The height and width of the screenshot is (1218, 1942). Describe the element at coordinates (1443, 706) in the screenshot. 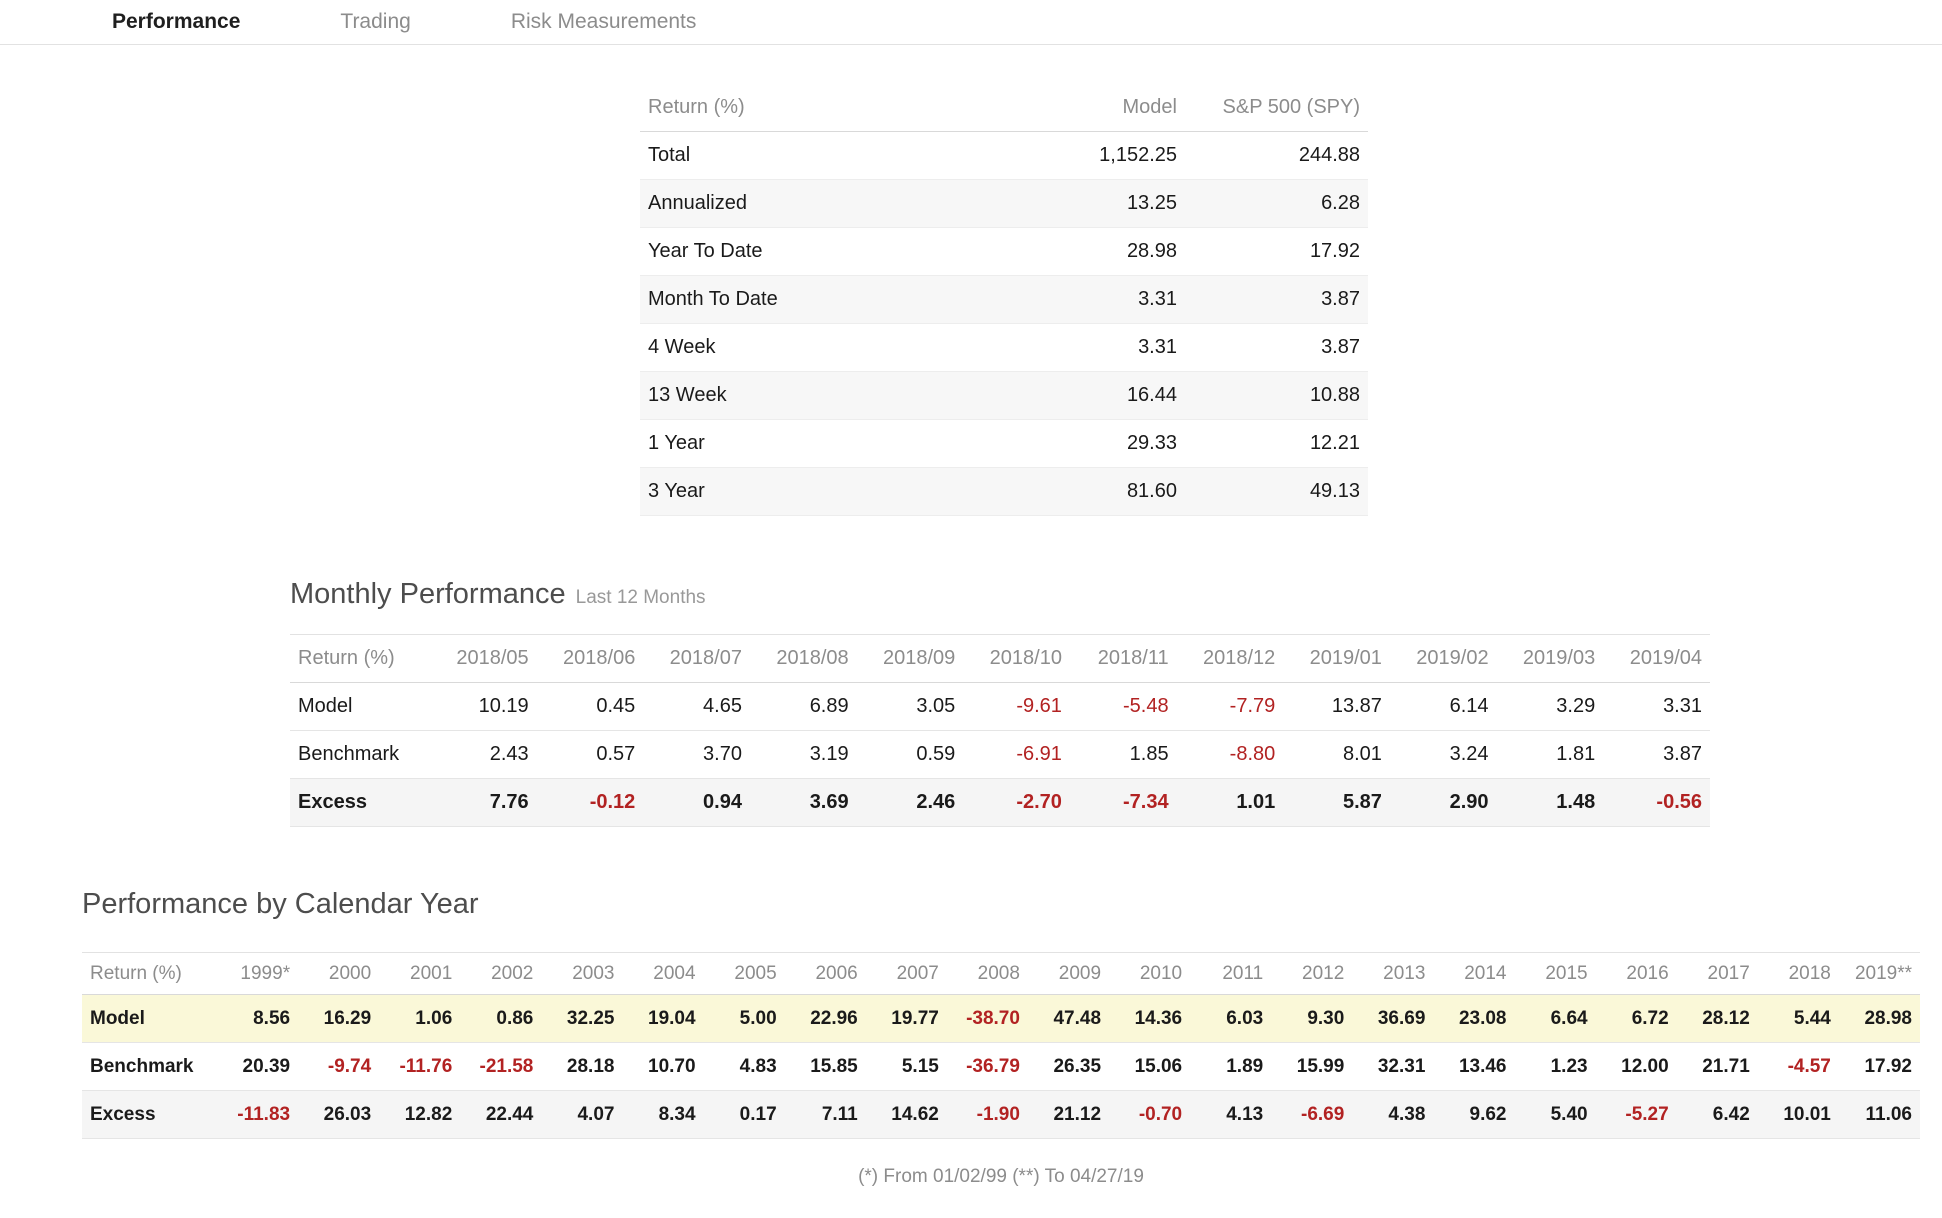

I see `value-cell: 6.14` at that location.